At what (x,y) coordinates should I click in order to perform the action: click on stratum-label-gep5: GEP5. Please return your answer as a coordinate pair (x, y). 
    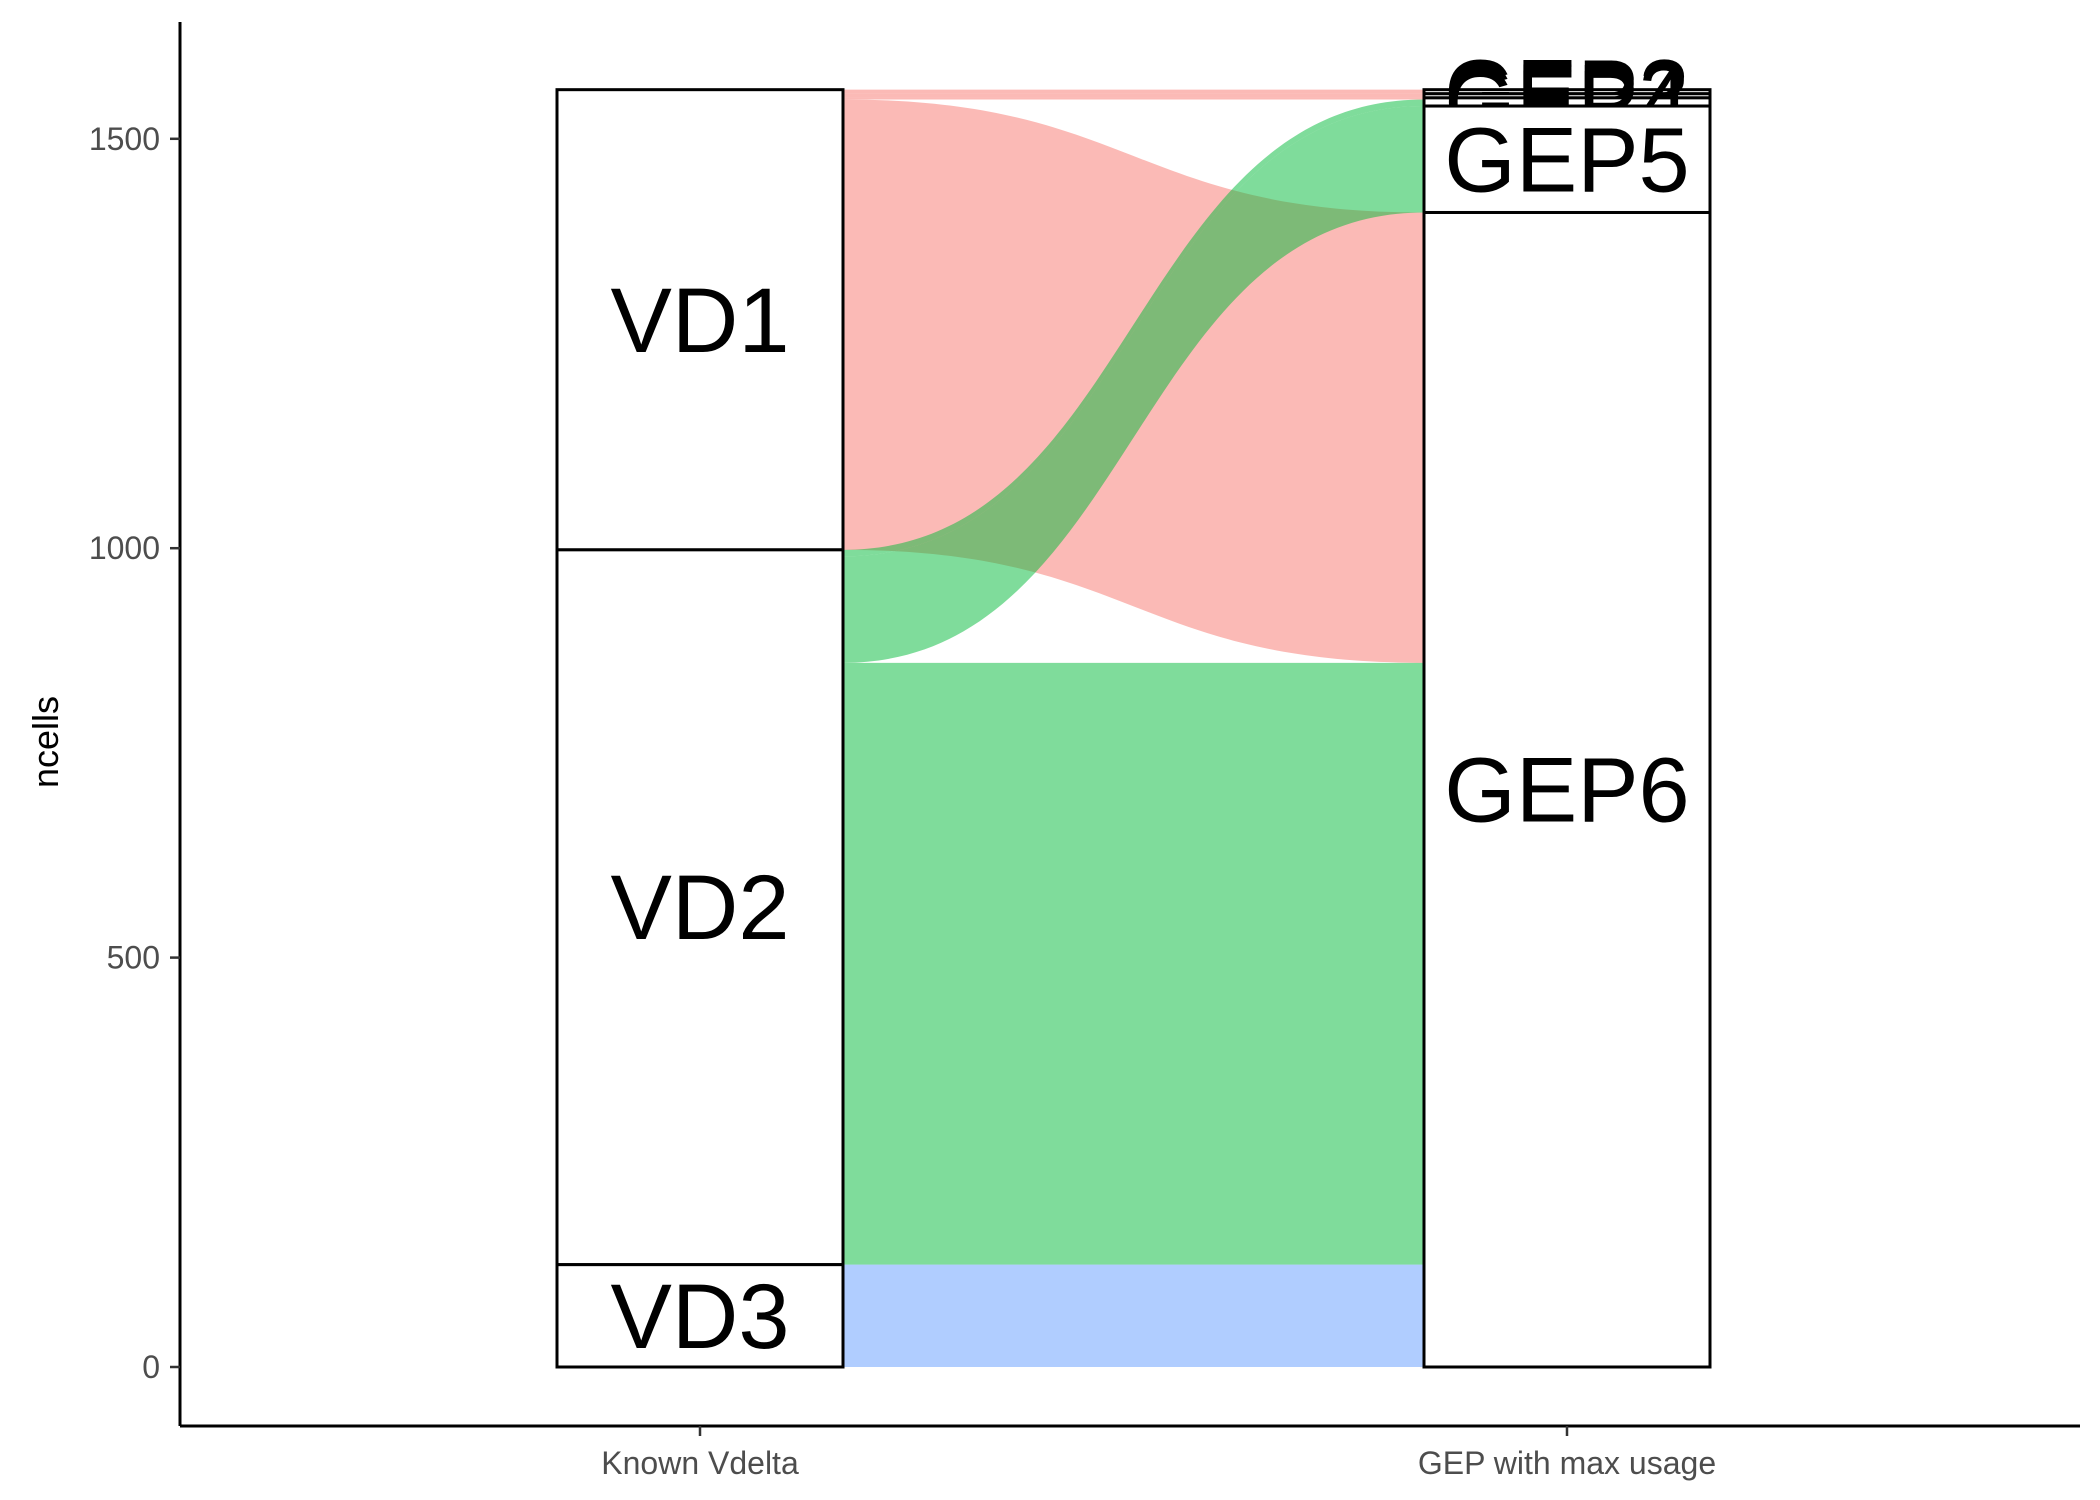
    Looking at the image, I should click on (1566, 160).